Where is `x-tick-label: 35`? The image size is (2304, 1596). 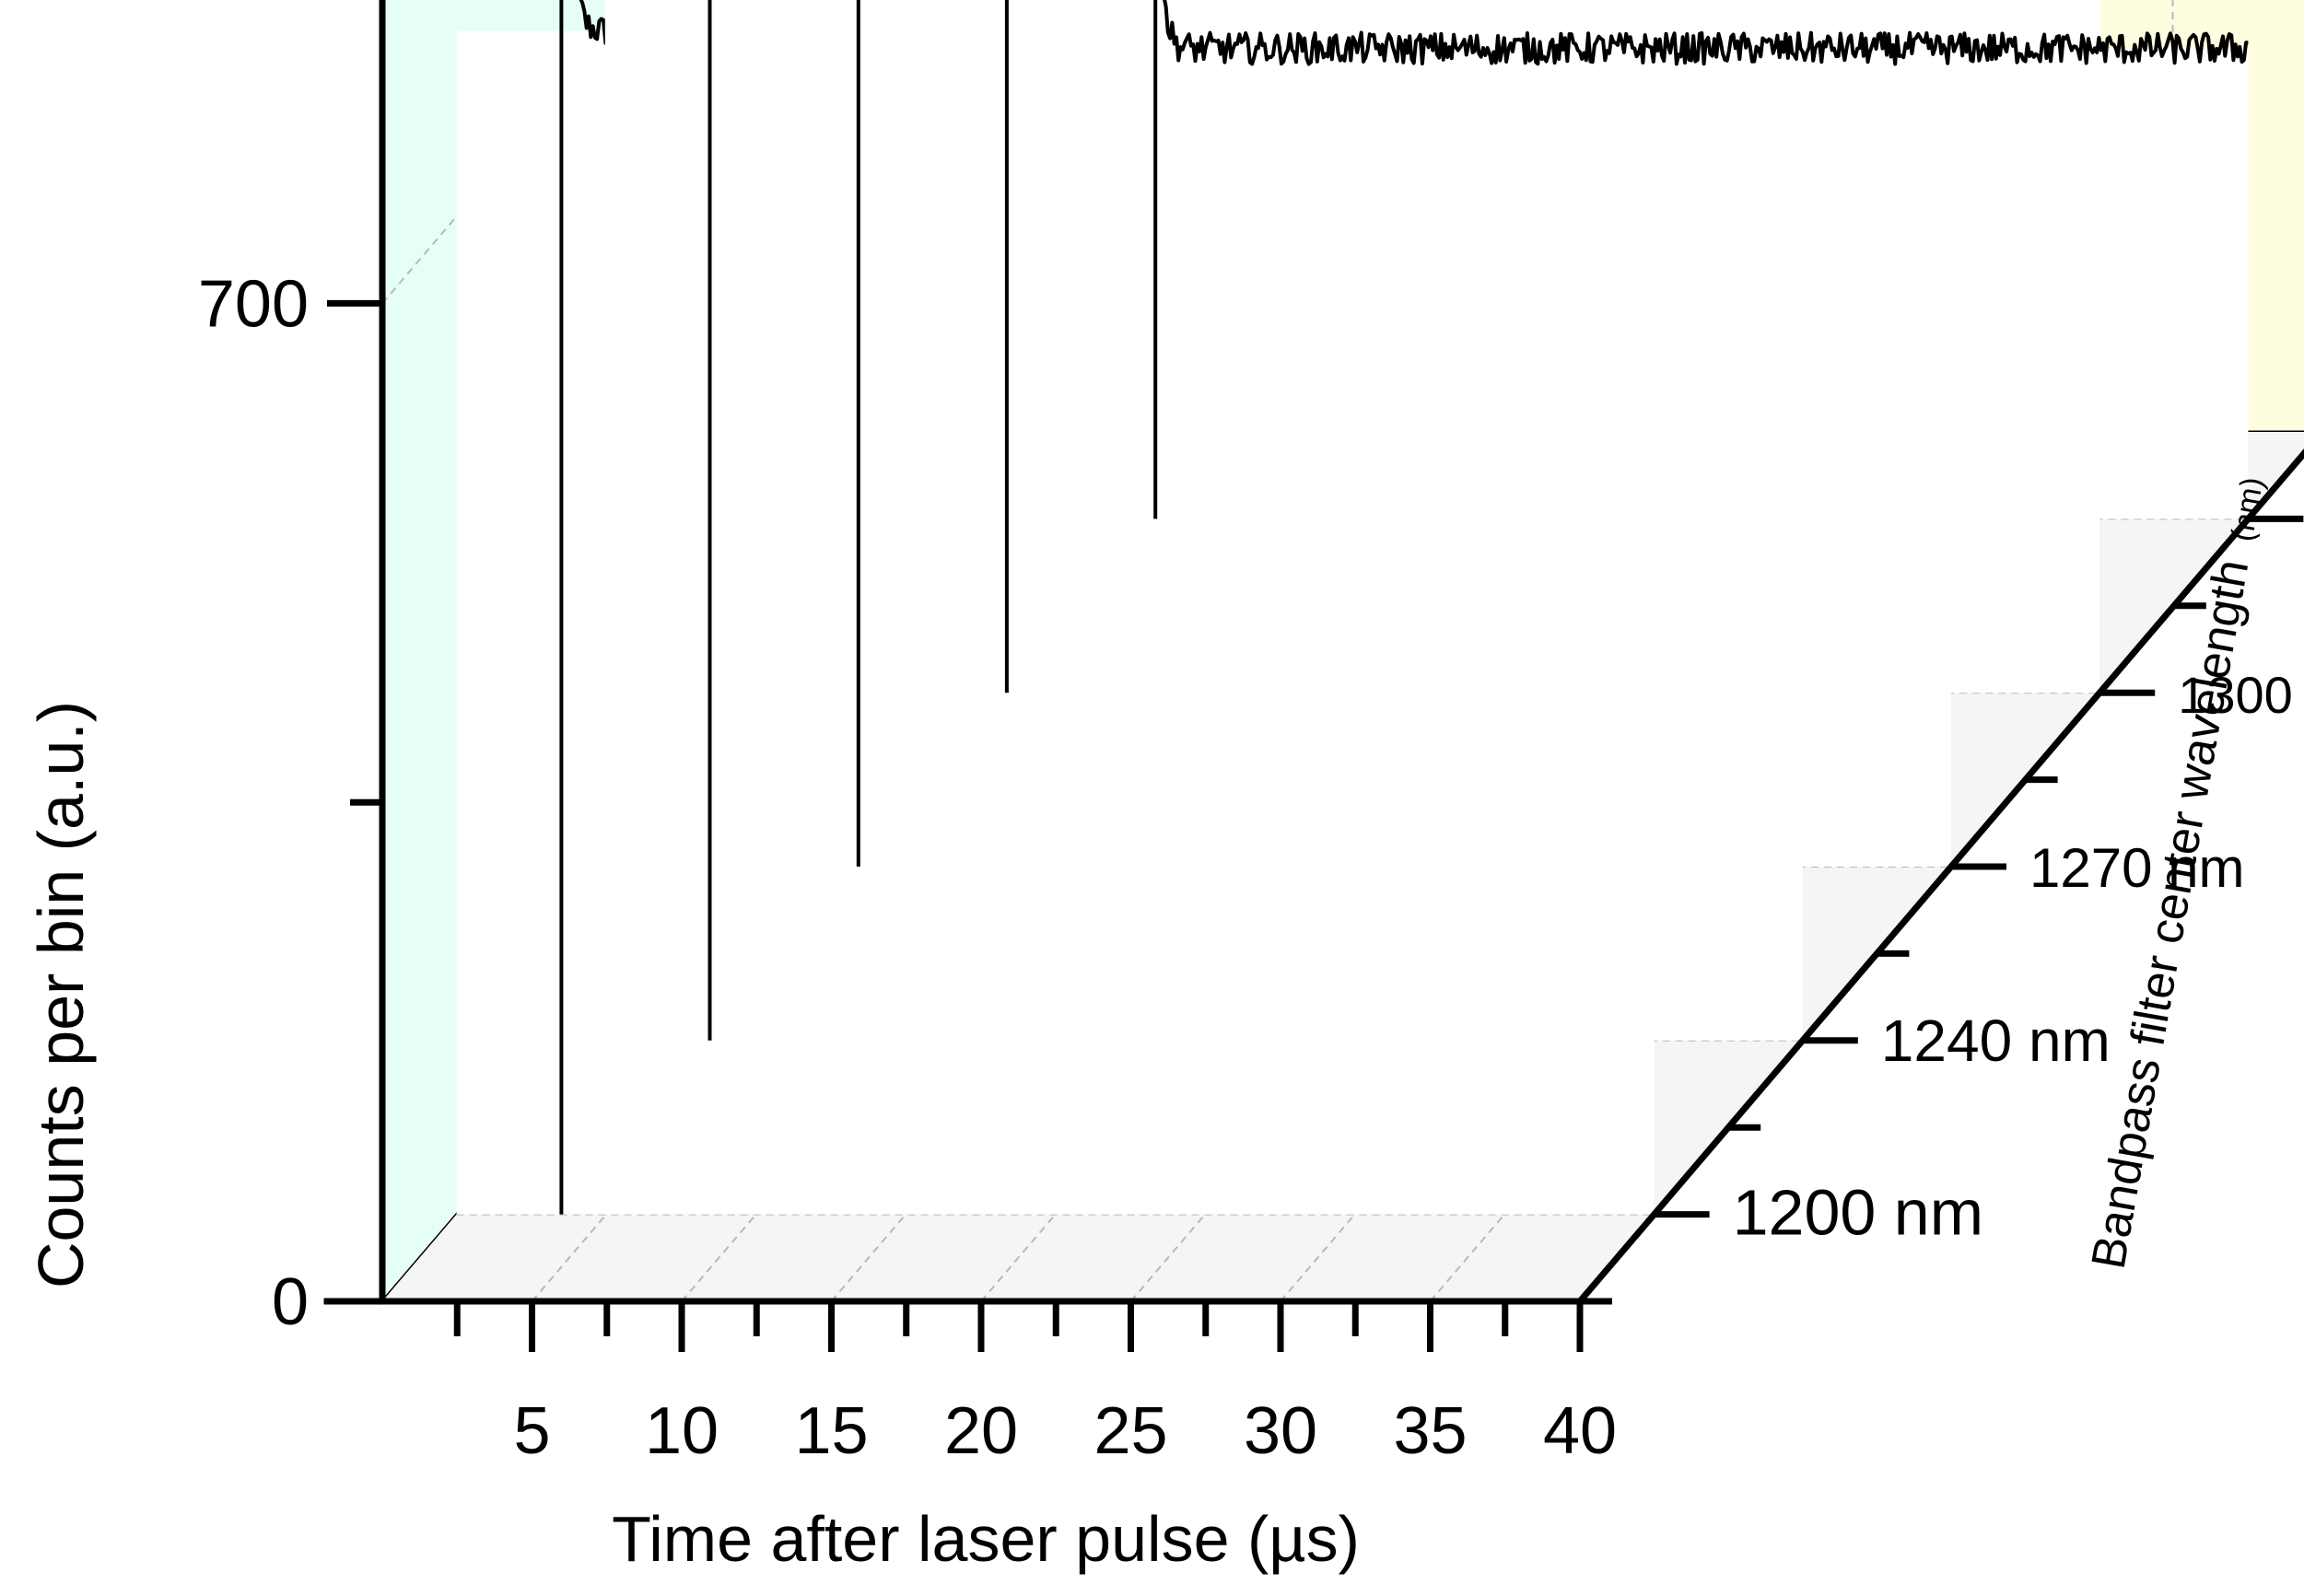 x-tick-label: 35 is located at coordinates (1430, 1431).